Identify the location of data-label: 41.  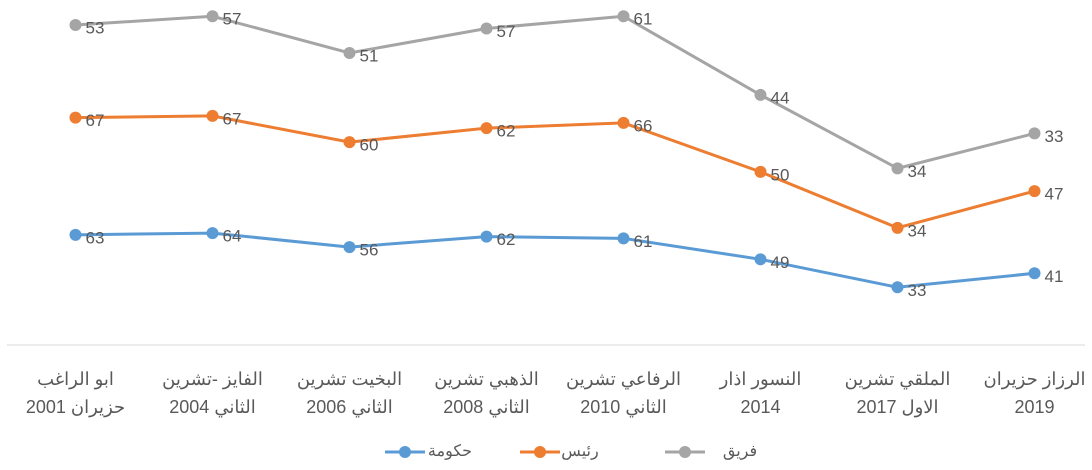
(1054, 276).